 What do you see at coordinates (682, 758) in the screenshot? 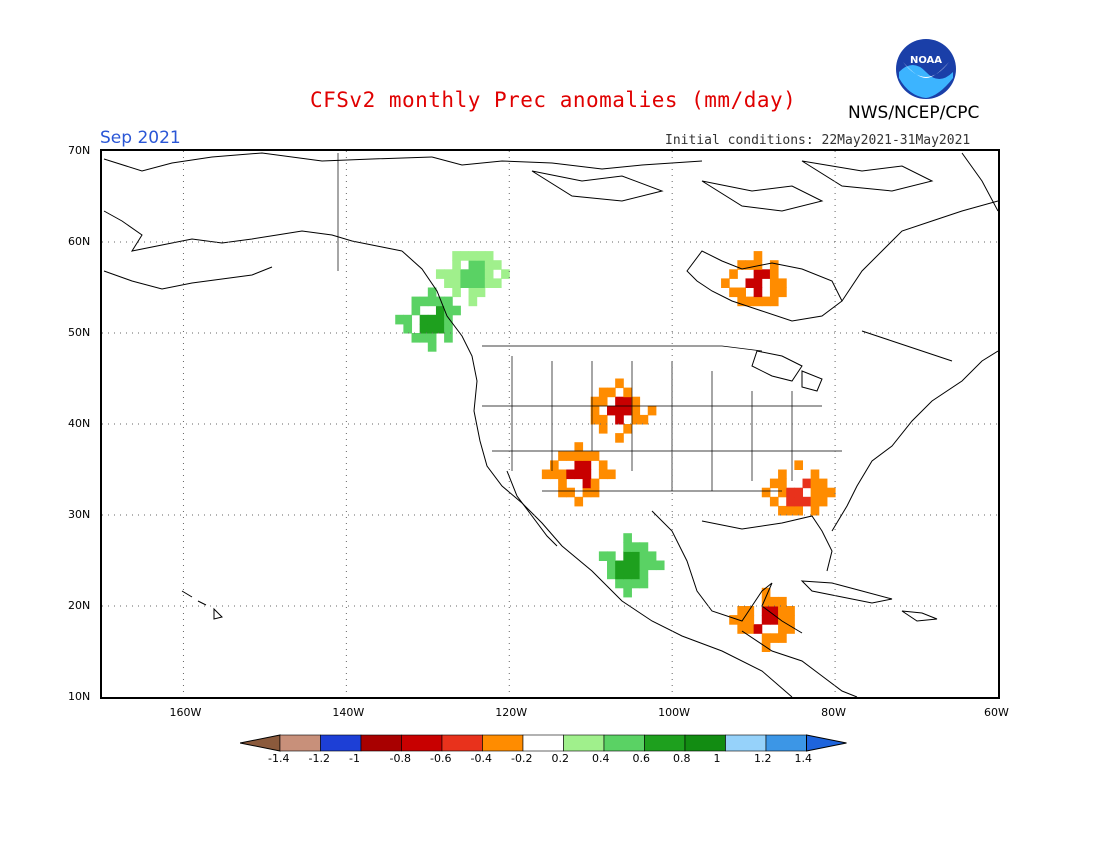
I see `colorbar-tick-label: 0.8` at bounding box center [682, 758].